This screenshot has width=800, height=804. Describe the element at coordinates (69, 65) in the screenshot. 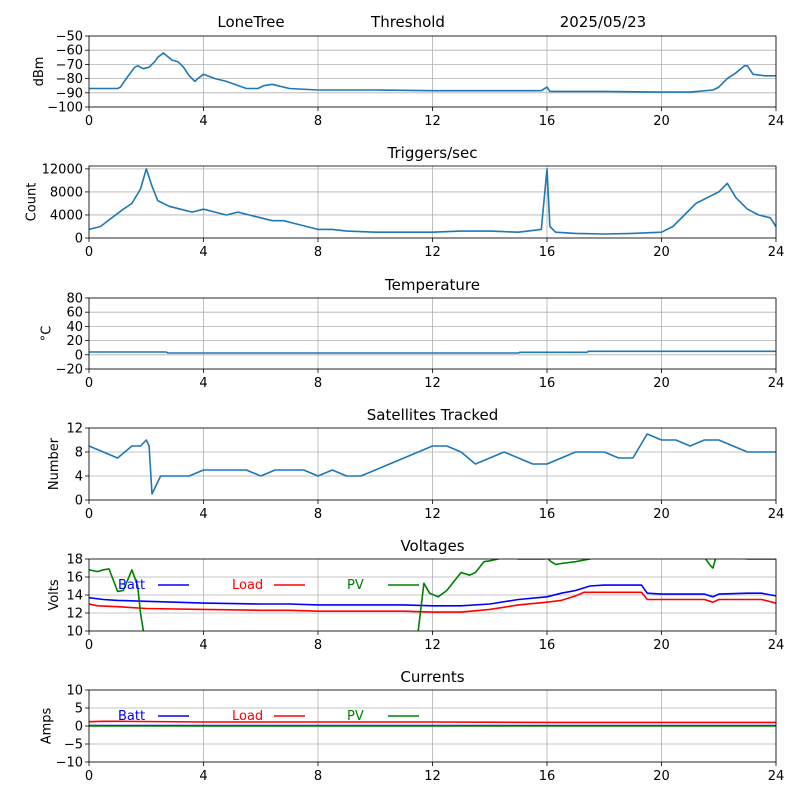

I see `y-tick-label: −70` at that location.